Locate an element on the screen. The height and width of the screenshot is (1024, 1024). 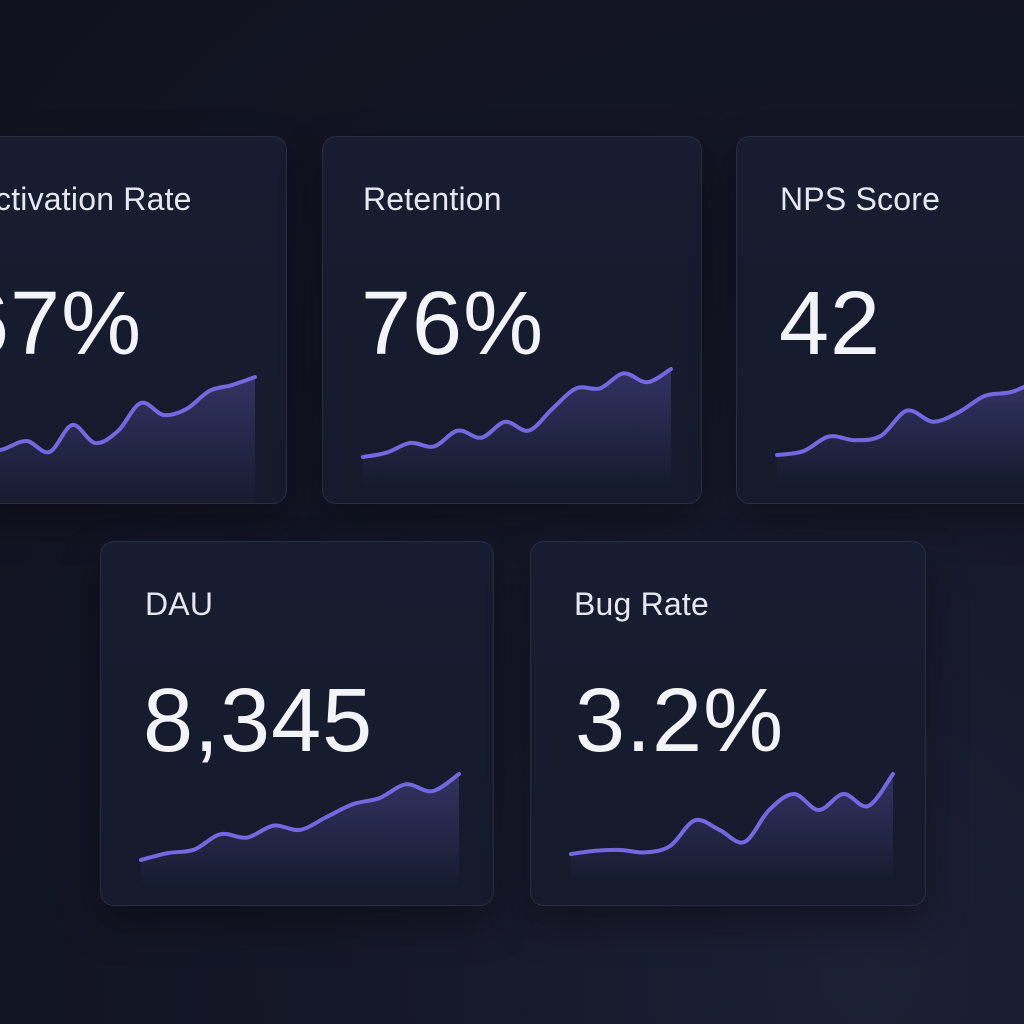
card-value: 67% is located at coordinates (71, 324).